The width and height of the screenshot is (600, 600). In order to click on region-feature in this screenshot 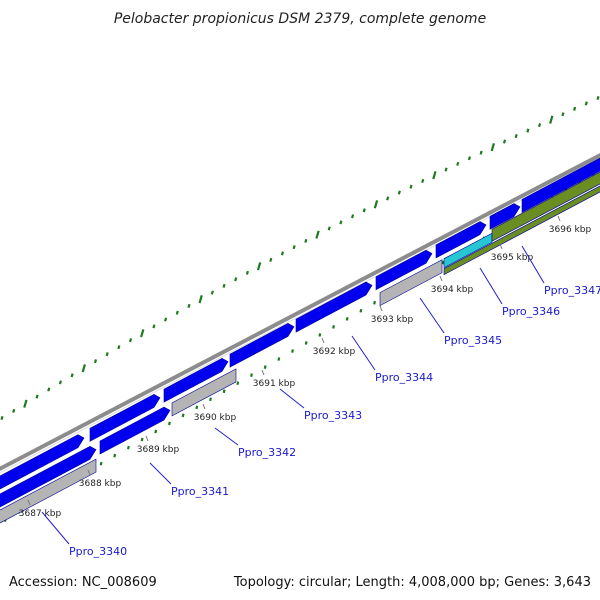, I will do `click(545, 206)`.